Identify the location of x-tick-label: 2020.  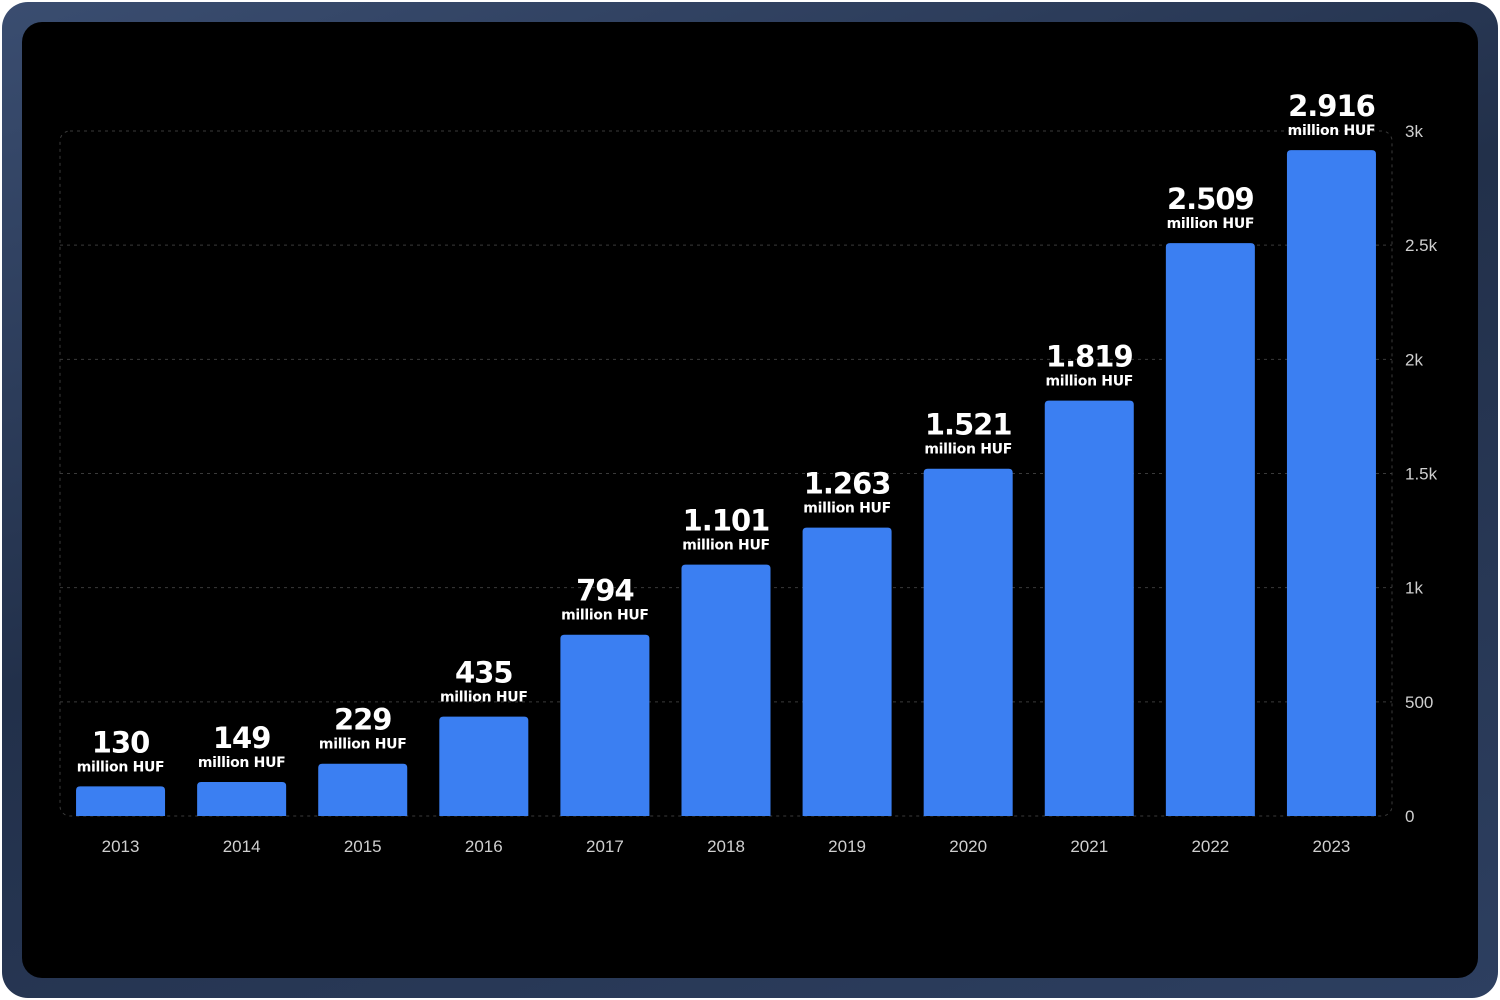
(968, 846).